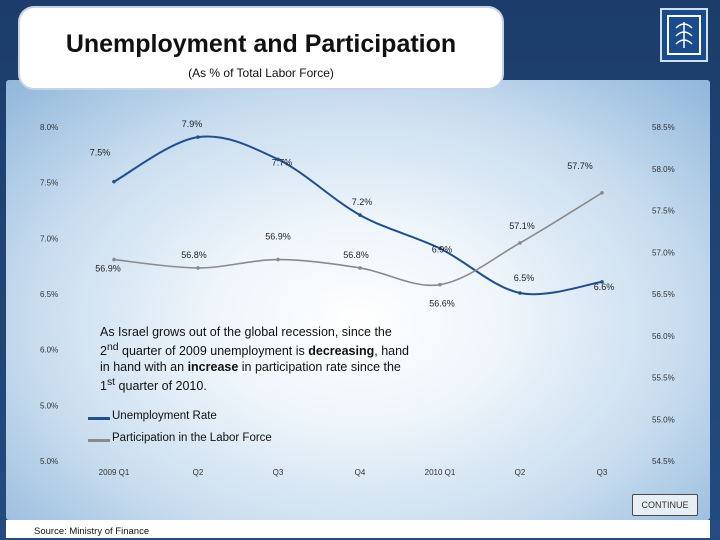 The height and width of the screenshot is (540, 720). What do you see at coordinates (665, 505) in the screenshot?
I see `continue-button: CONTINUE` at bounding box center [665, 505].